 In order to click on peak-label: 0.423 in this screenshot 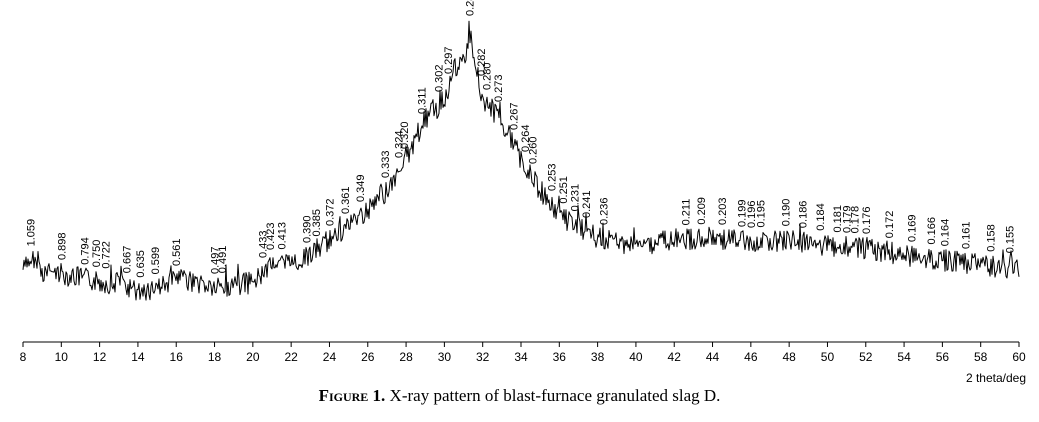, I will do `click(271, 236)`.